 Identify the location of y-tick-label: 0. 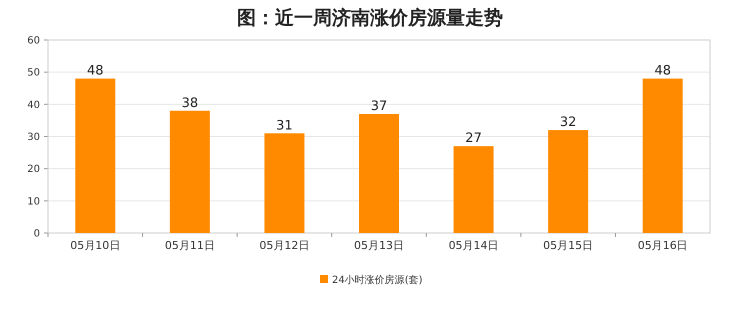
(37, 234).